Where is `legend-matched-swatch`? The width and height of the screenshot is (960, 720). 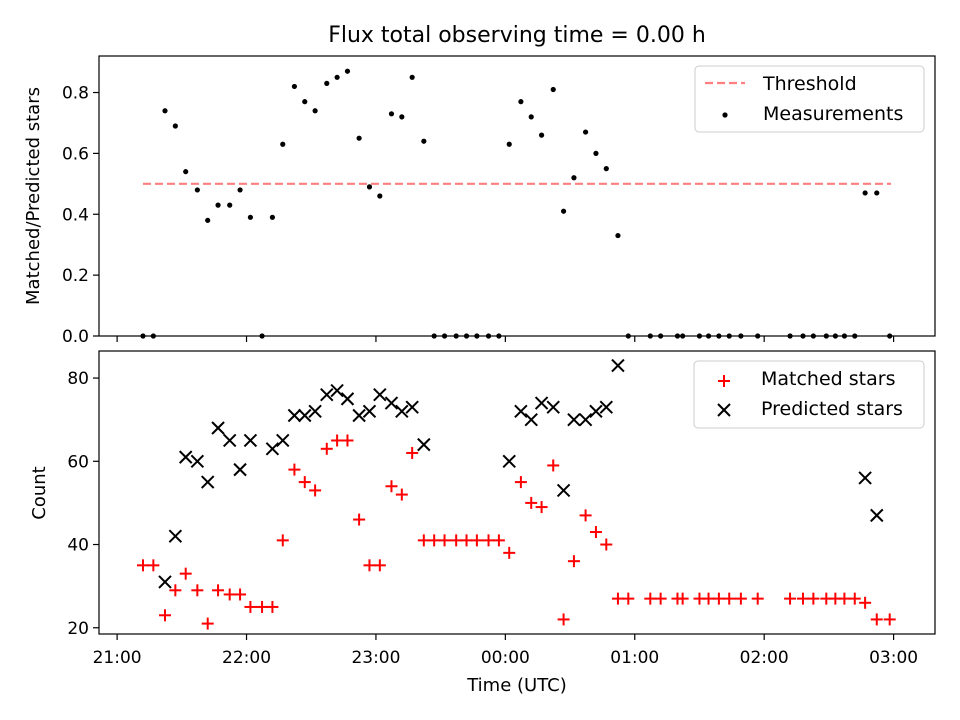
legend-matched-swatch is located at coordinates (724, 381).